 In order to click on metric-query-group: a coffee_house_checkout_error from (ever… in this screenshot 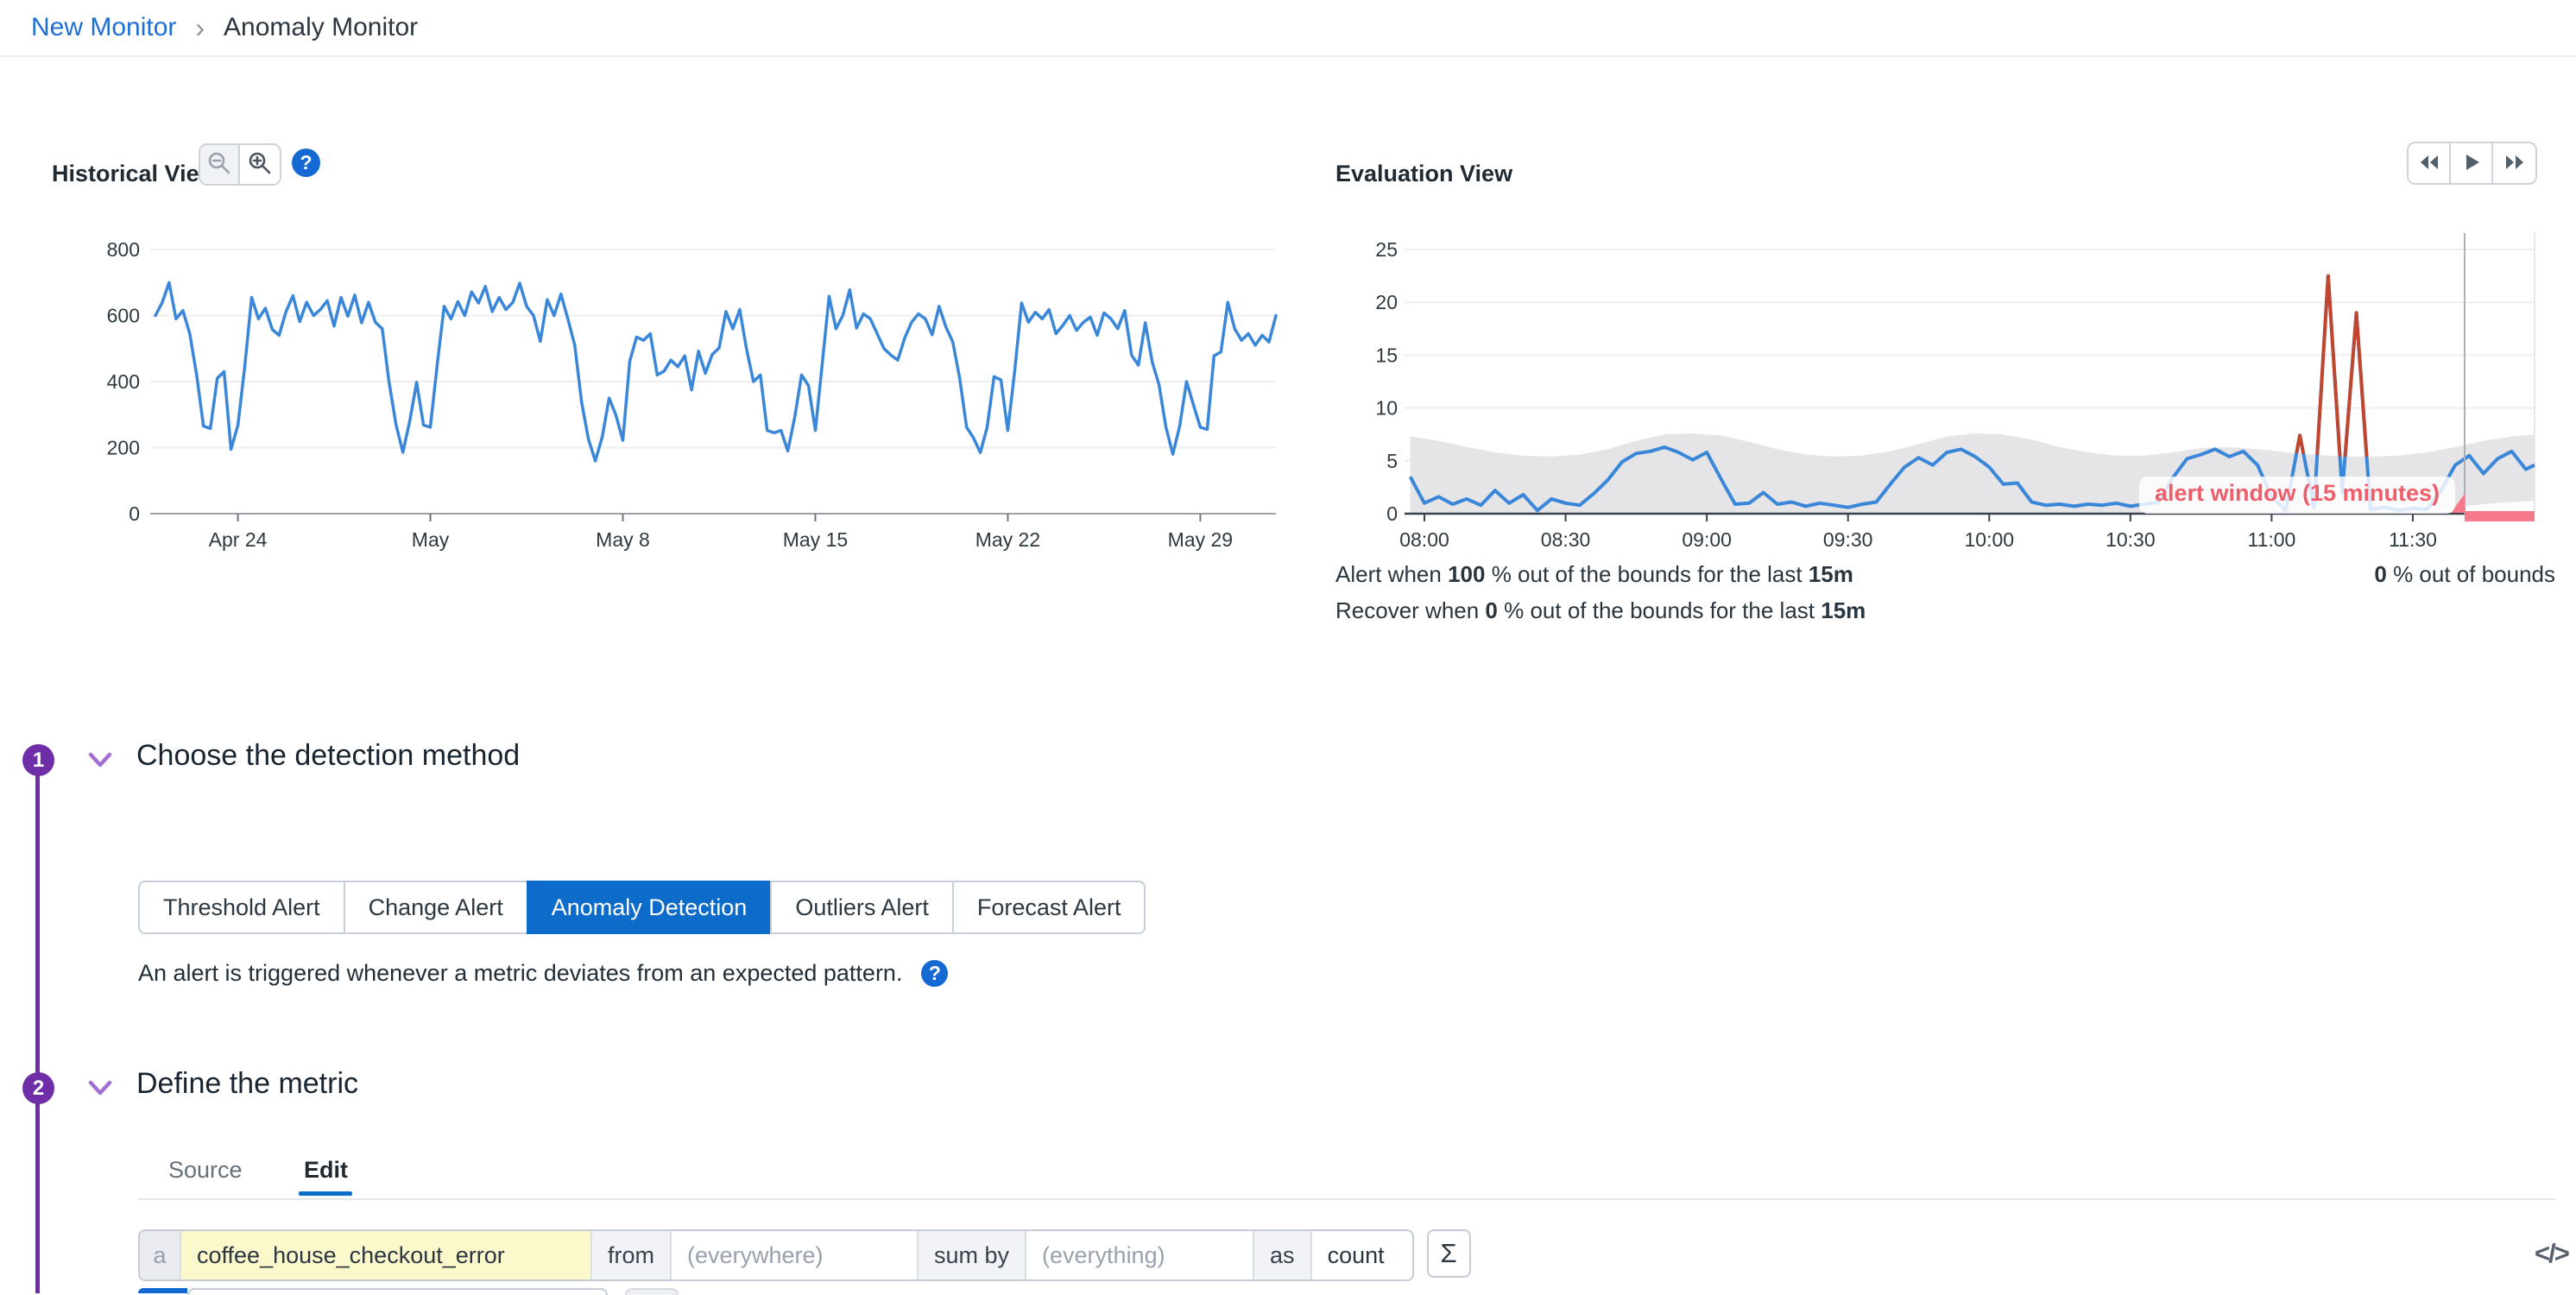, I will do `click(776, 1255)`.